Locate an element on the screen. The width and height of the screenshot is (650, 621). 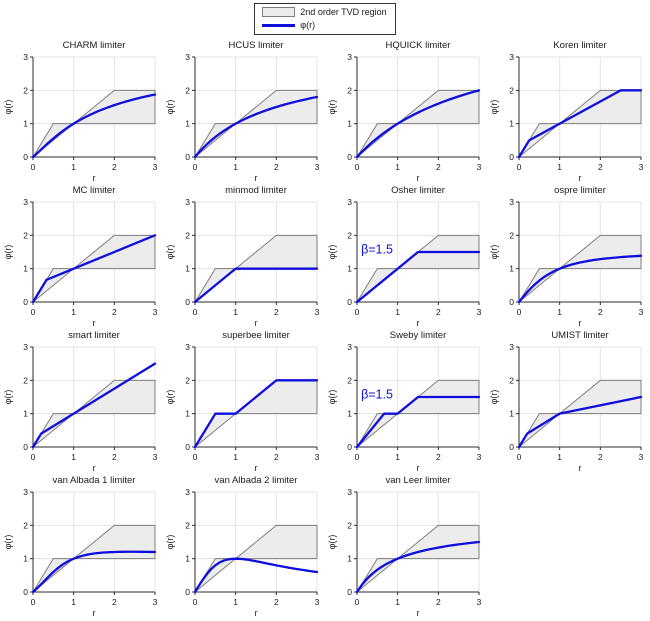
subplot-koren-limiter: 0 1 2 3 0 1 2 3 Koren limiter r φ(r) is located at coordinates (566, 111).